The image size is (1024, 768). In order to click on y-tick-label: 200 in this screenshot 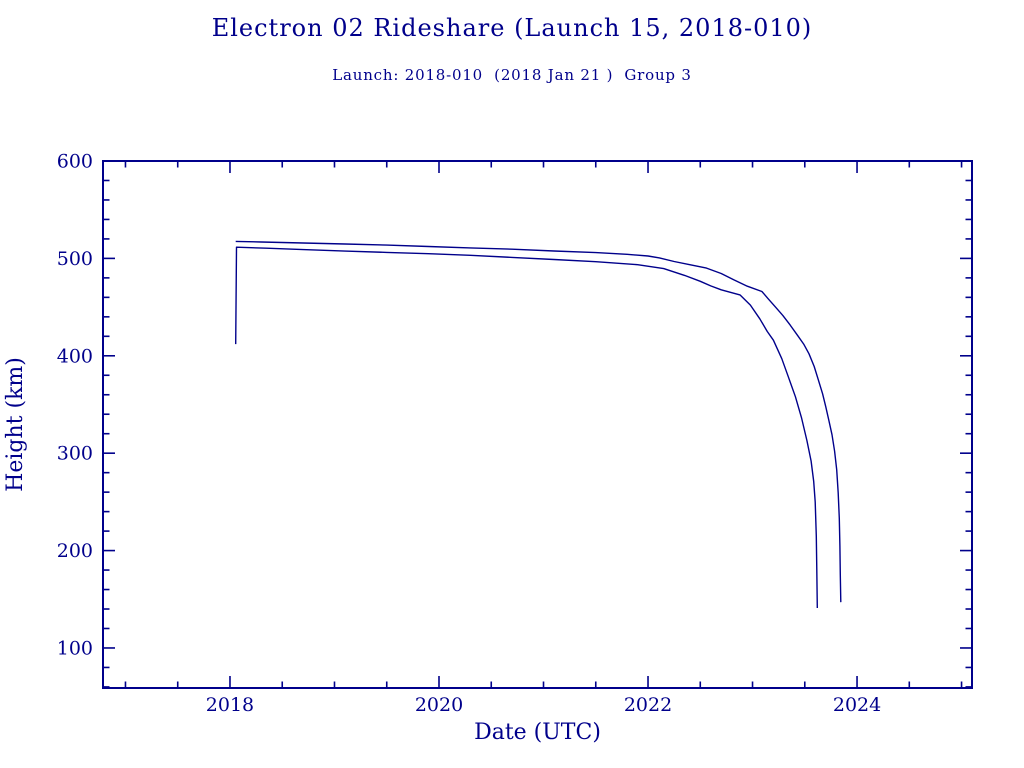, I will do `click(75, 551)`.